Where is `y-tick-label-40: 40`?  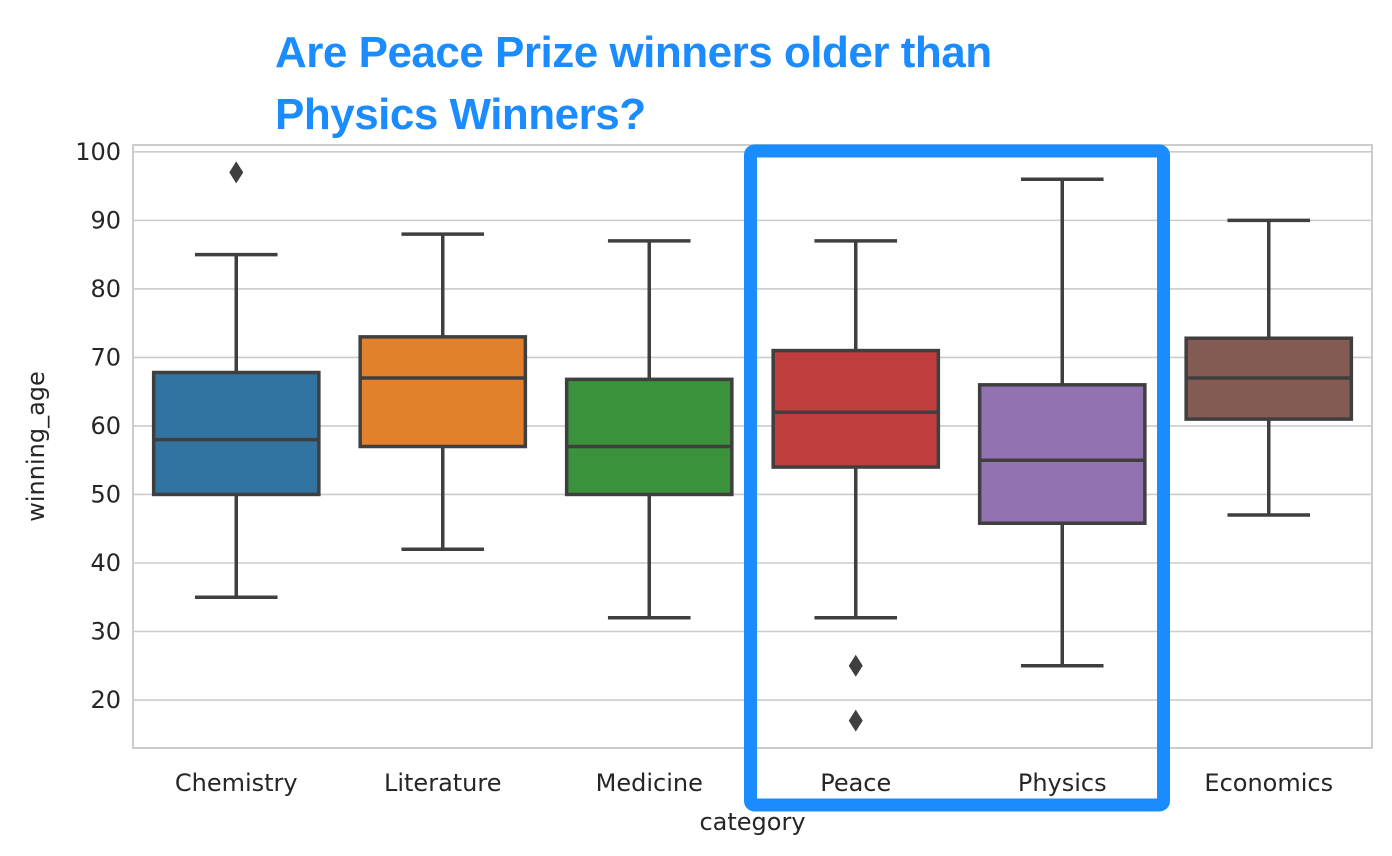
y-tick-label-40: 40 is located at coordinates (105, 563).